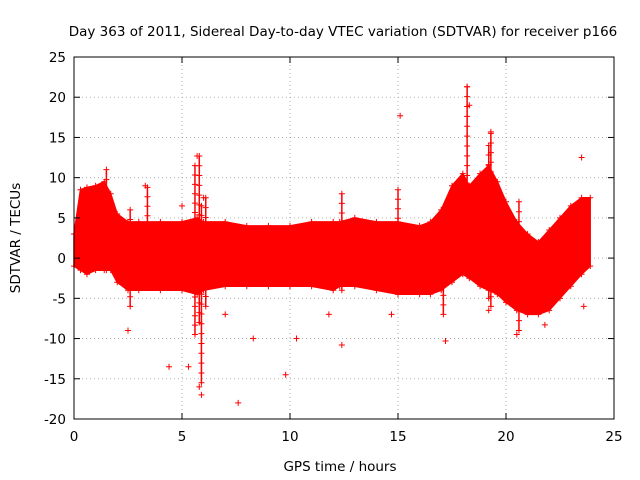 Image resolution: width=640 pixels, height=480 pixels. What do you see at coordinates (55, 420) in the screenshot?
I see `y-tick-label: -20` at bounding box center [55, 420].